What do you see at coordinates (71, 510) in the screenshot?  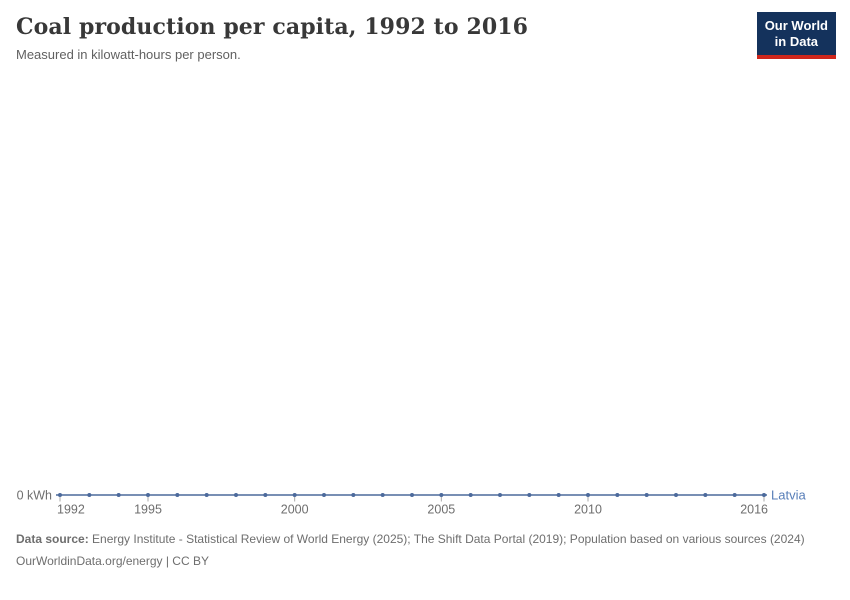 I see `x-tick-label: 1992` at bounding box center [71, 510].